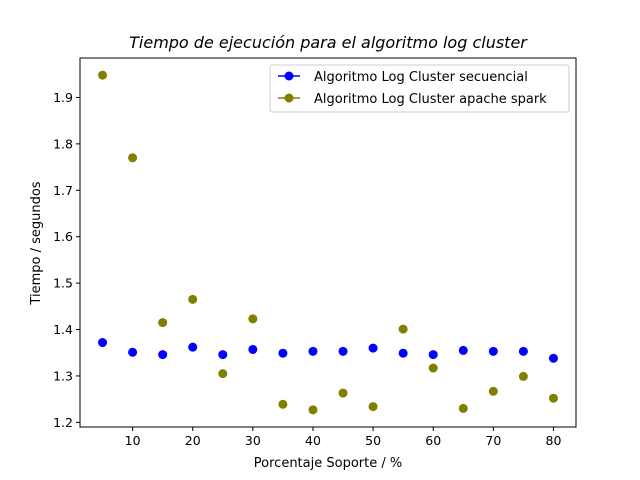 This screenshot has height=480, width=640. I want to click on x-tick-label: 10, so click(133, 440).